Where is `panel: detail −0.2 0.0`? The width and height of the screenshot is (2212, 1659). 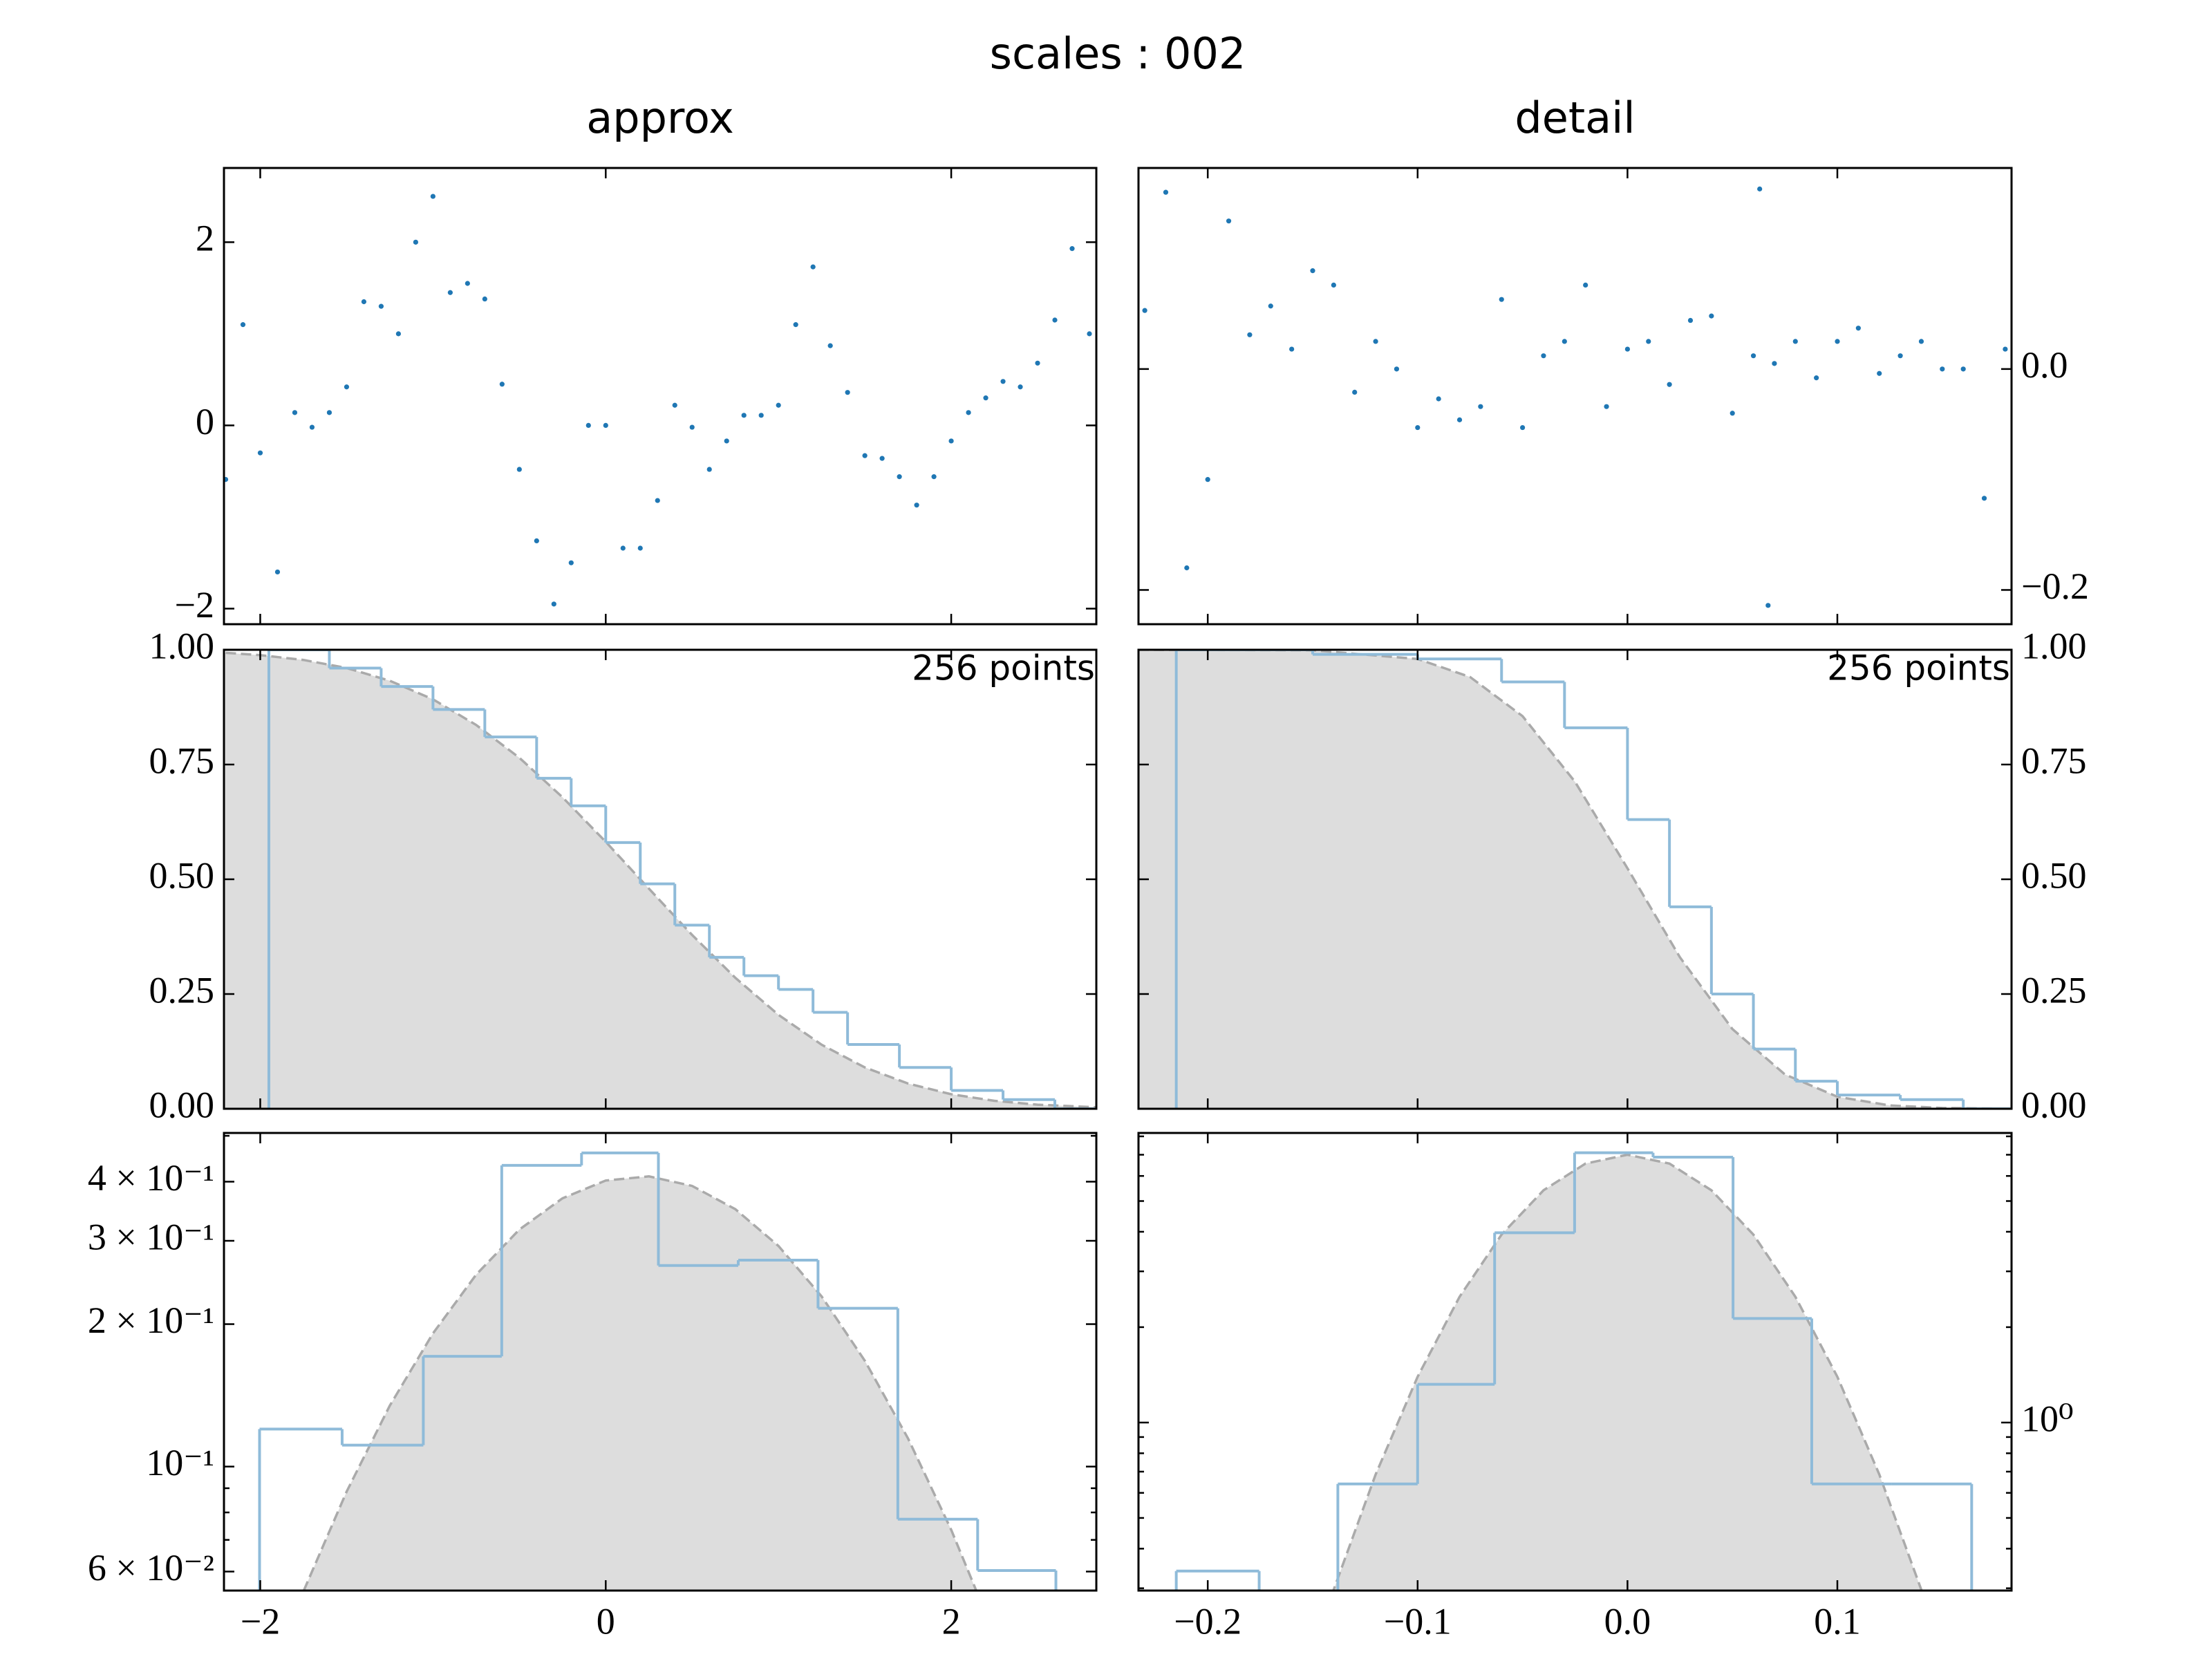
panel: detail −0.2 0.0 is located at coordinates (1613, 359).